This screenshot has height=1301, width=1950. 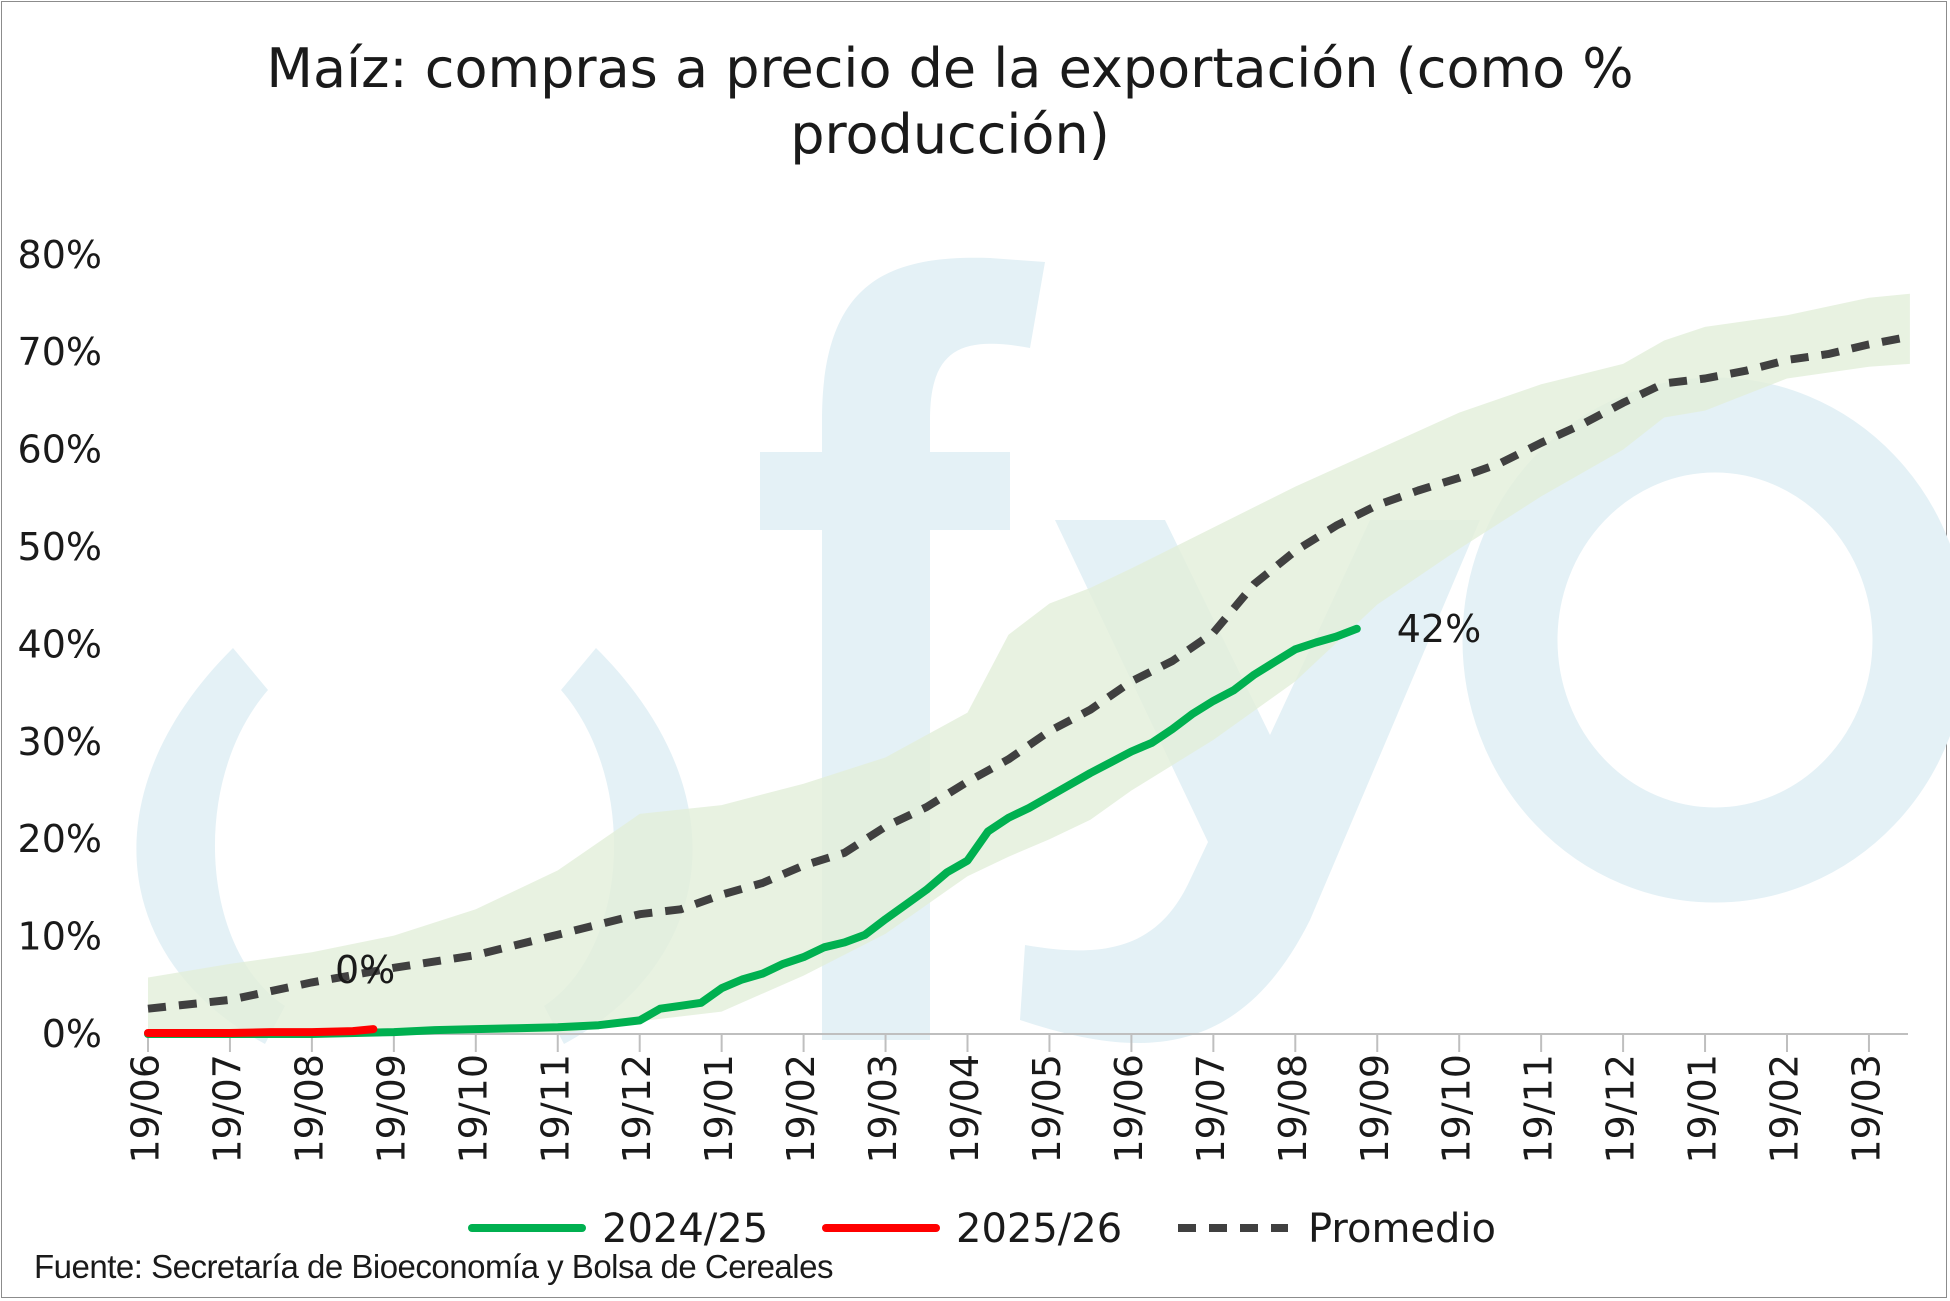 I want to click on legend: 2024/25 2025/26 Promedio, so click(x=982, y=1229).